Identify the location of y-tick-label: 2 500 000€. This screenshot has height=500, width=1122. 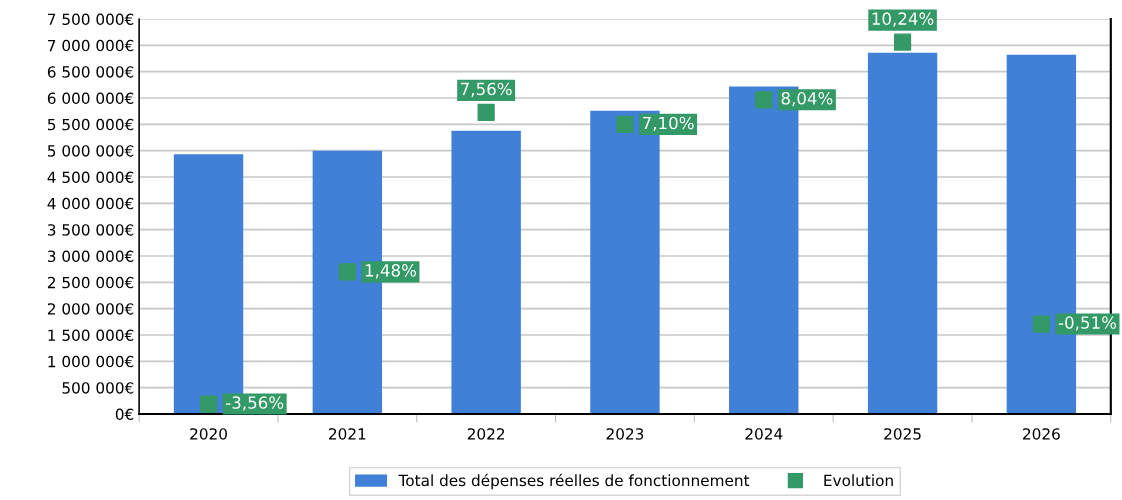
(90, 282).